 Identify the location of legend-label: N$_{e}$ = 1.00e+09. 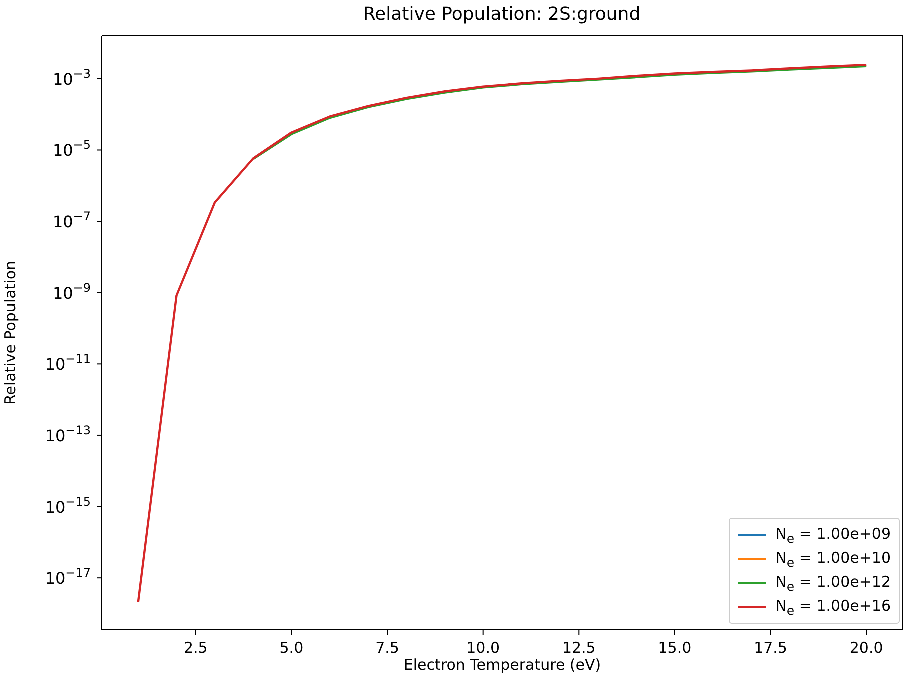
(833, 535).